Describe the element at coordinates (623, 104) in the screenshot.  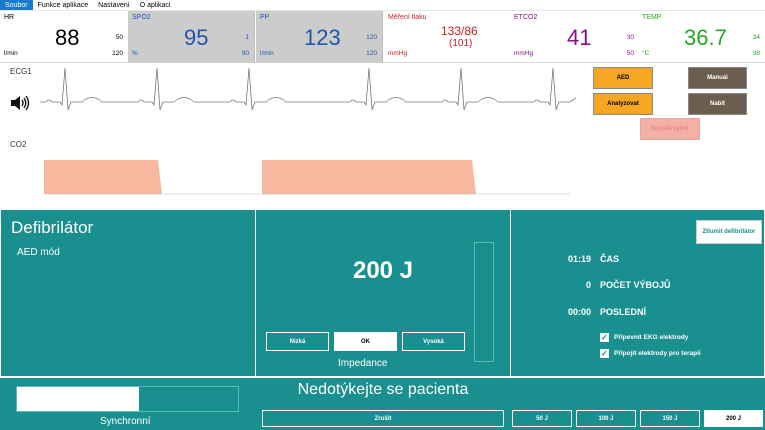
I see `analyze-button: Analyzovat` at that location.